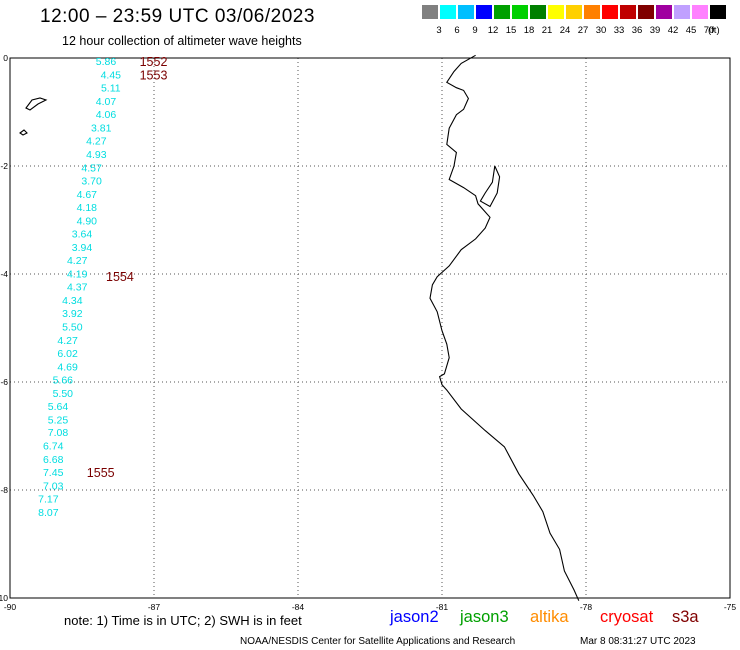 The height and width of the screenshot is (650, 740). I want to click on x-tick-label: -84, so click(298, 606).